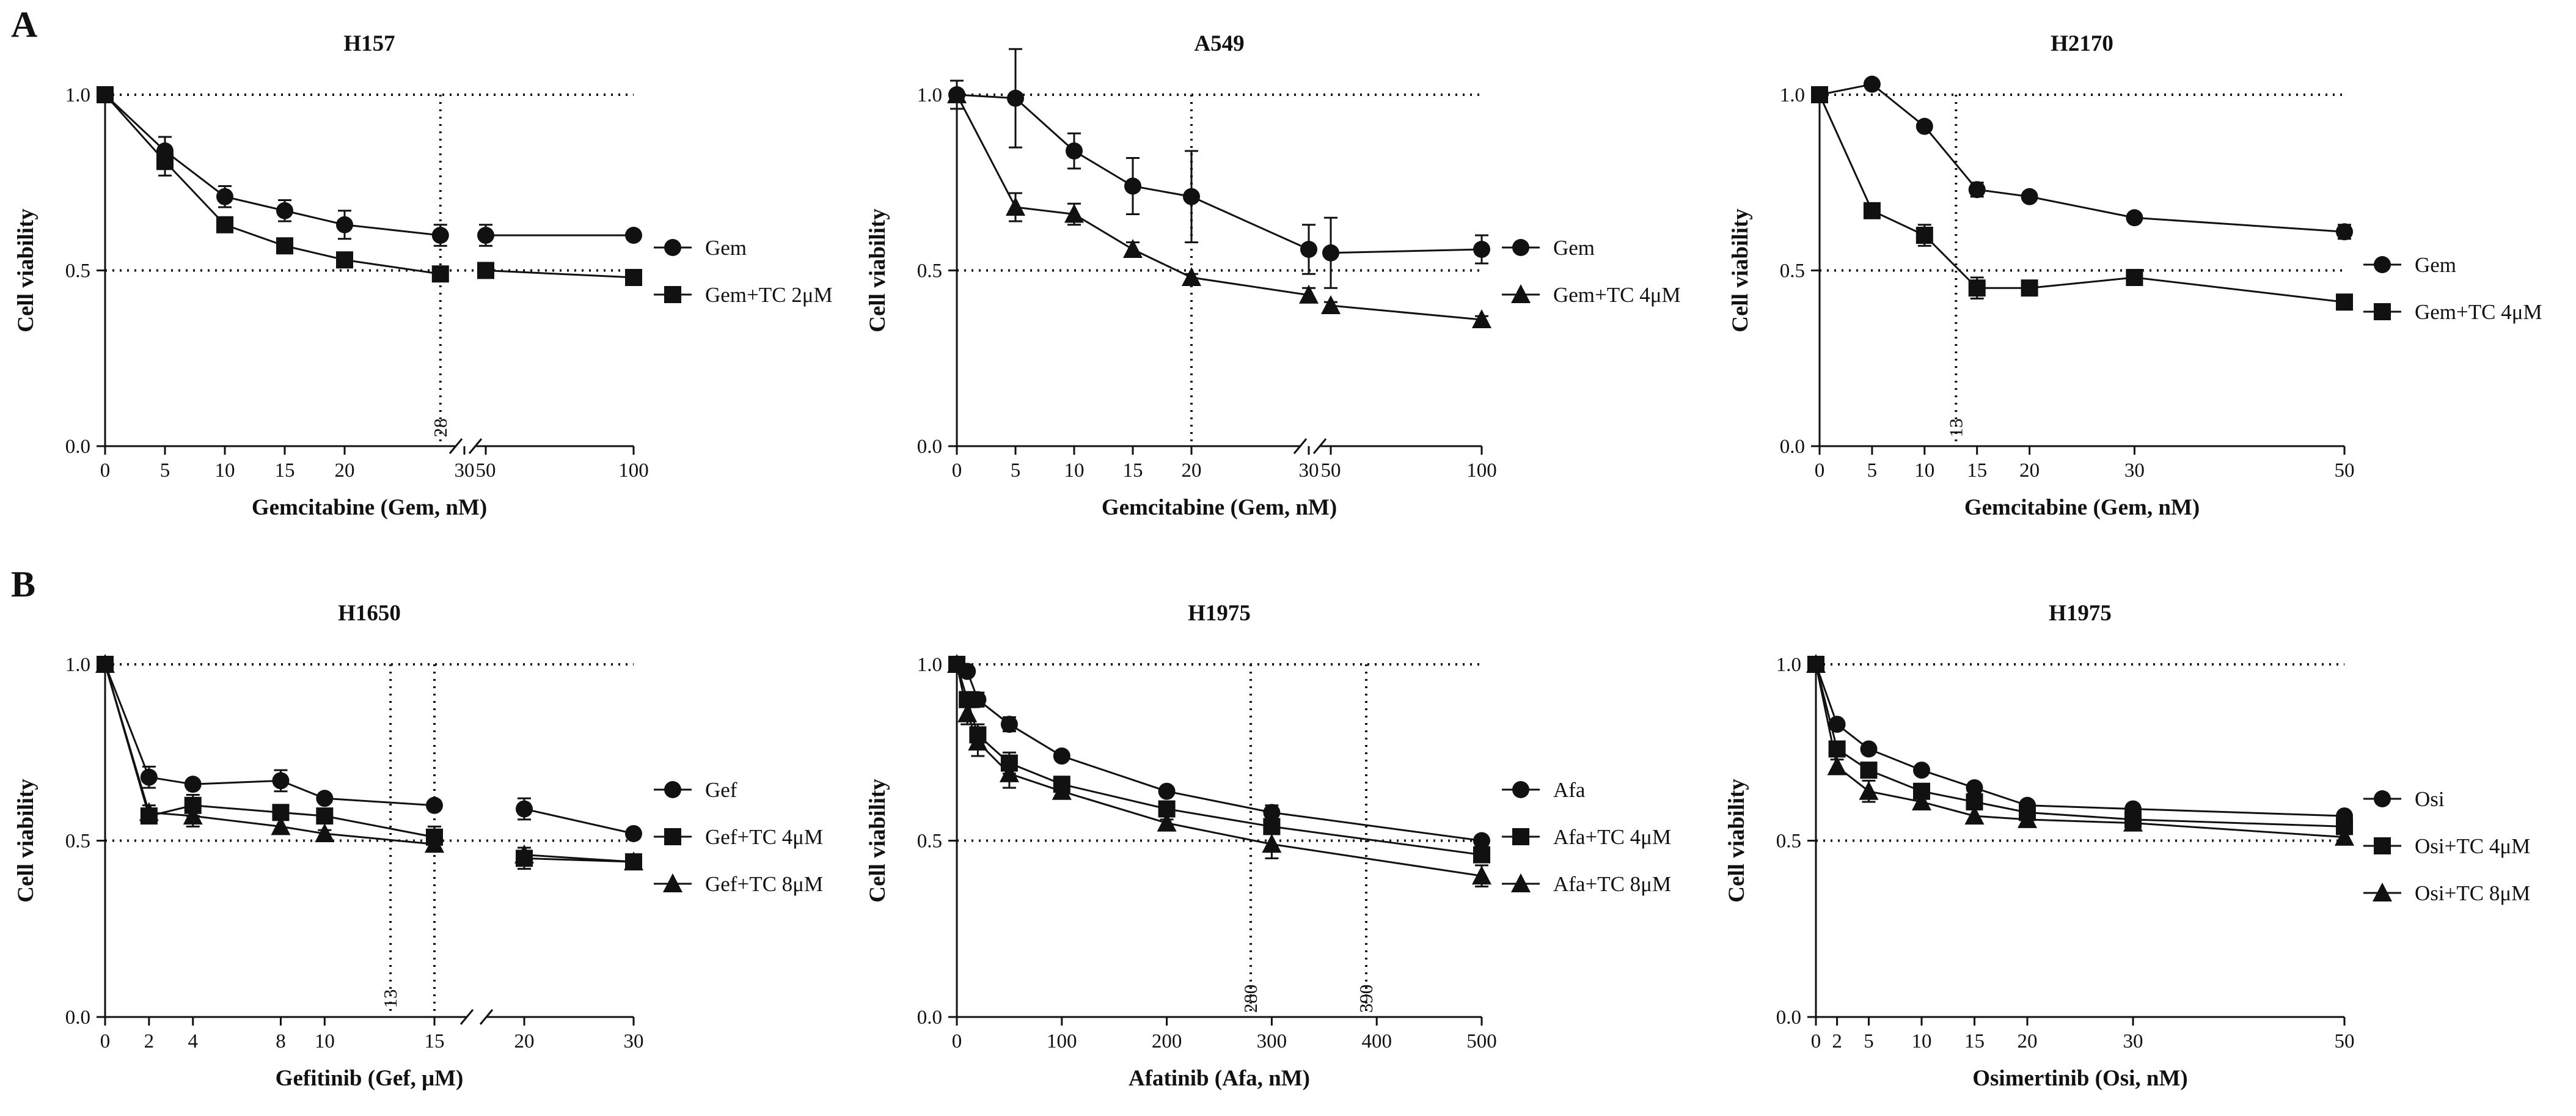 The width and height of the screenshot is (2576, 1116). I want to click on vline-label: 280, so click(1250, 999).